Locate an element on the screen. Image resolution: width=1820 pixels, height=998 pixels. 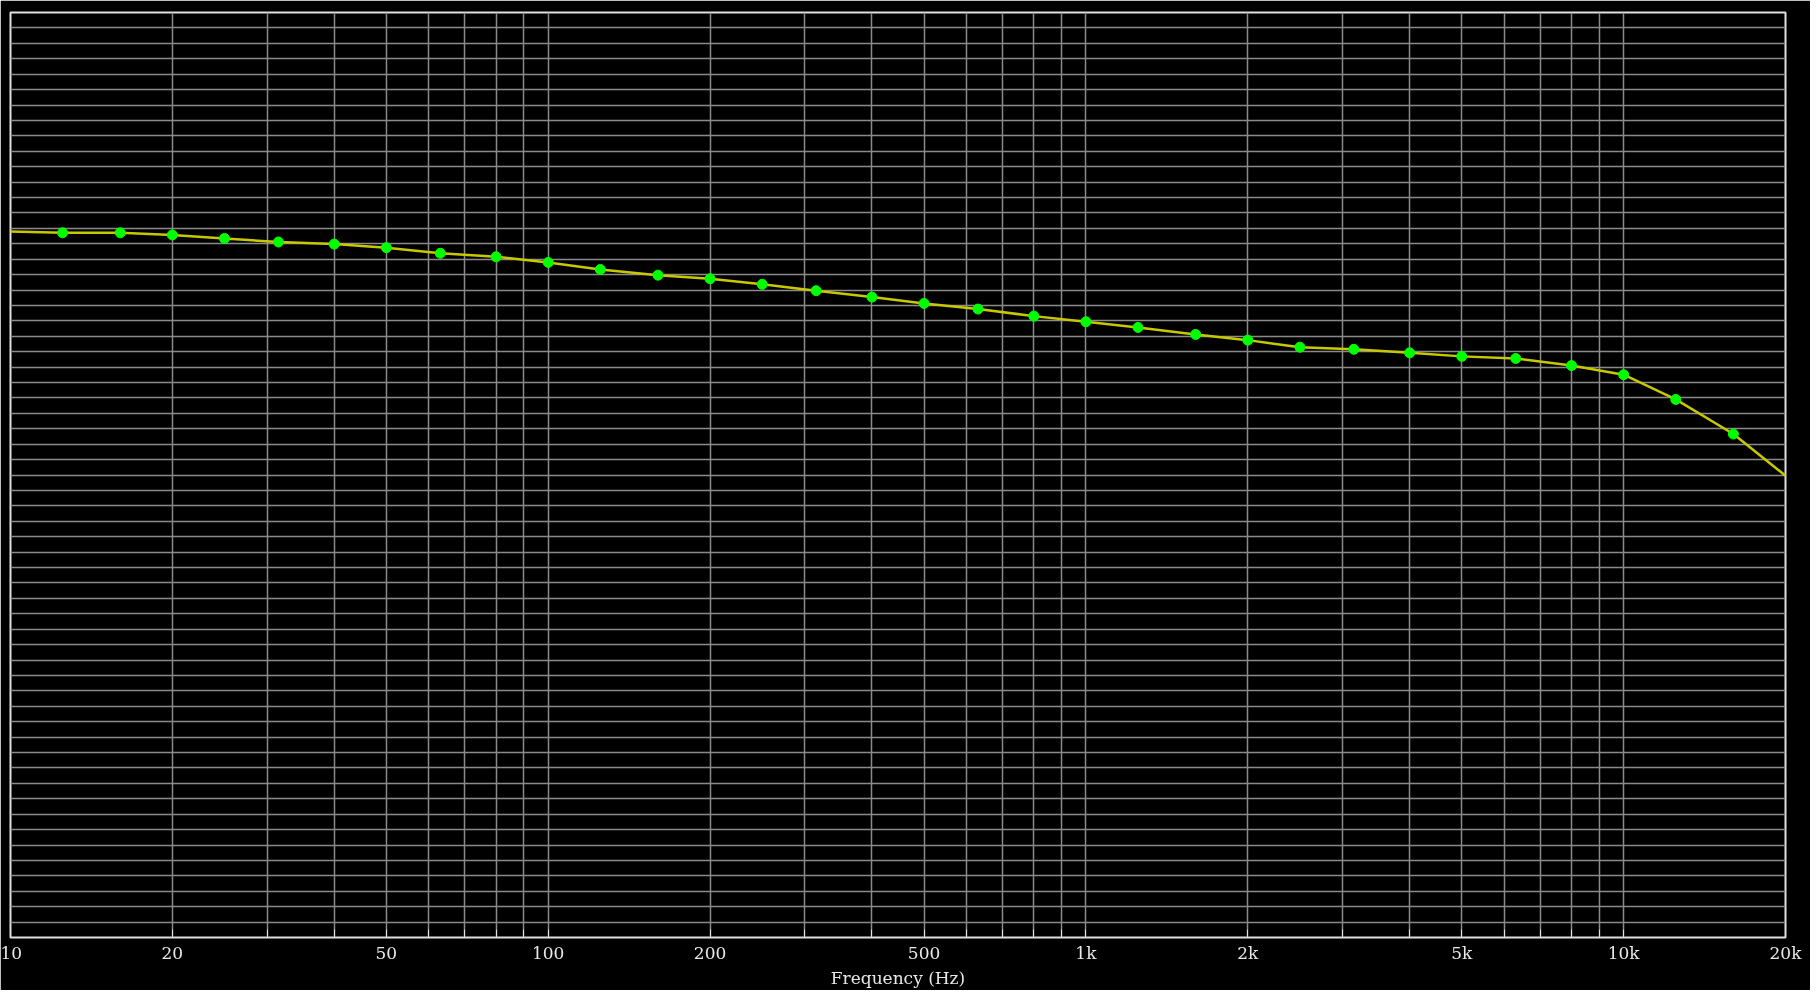
x-tick-label: 10 is located at coordinates (11, 952).